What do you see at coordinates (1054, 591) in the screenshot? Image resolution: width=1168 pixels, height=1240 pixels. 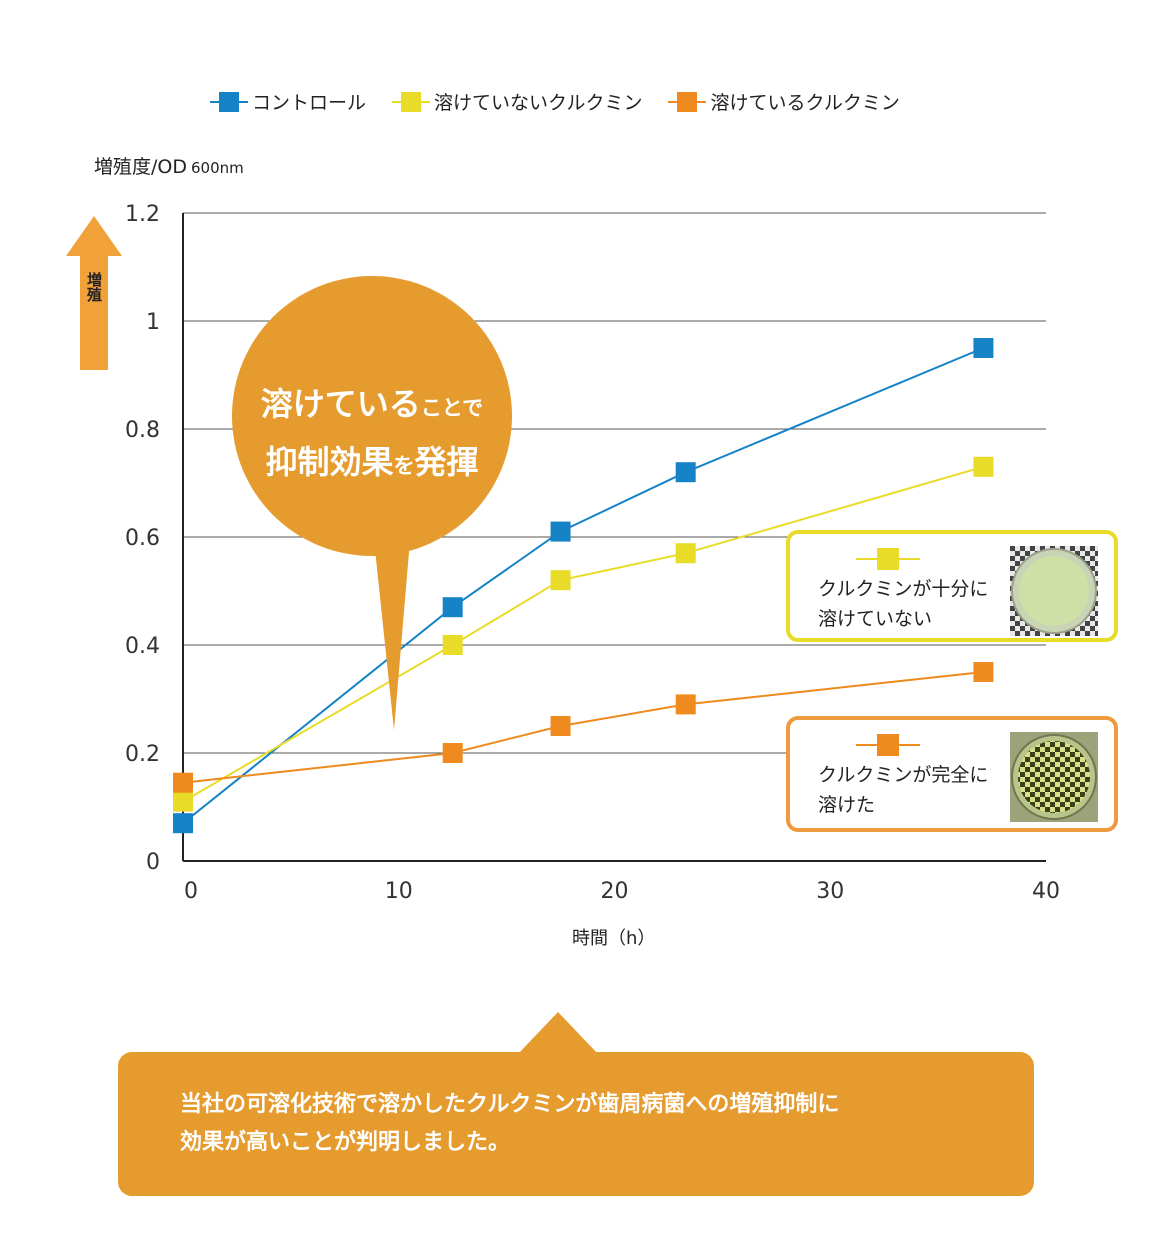 I see `petri-dish-cloudy-photo` at bounding box center [1054, 591].